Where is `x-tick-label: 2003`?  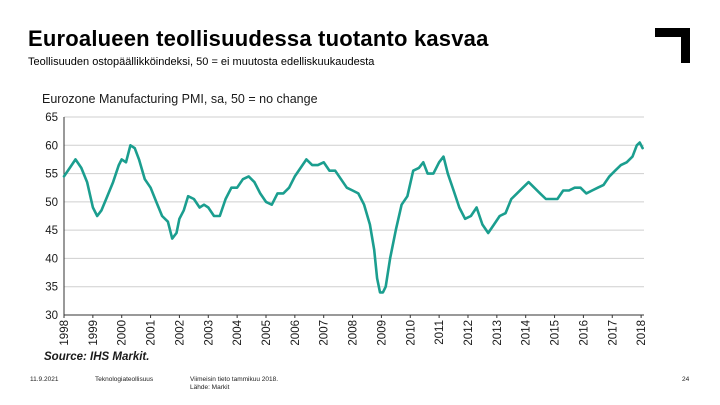 x-tick-label: 2003 is located at coordinates (209, 333).